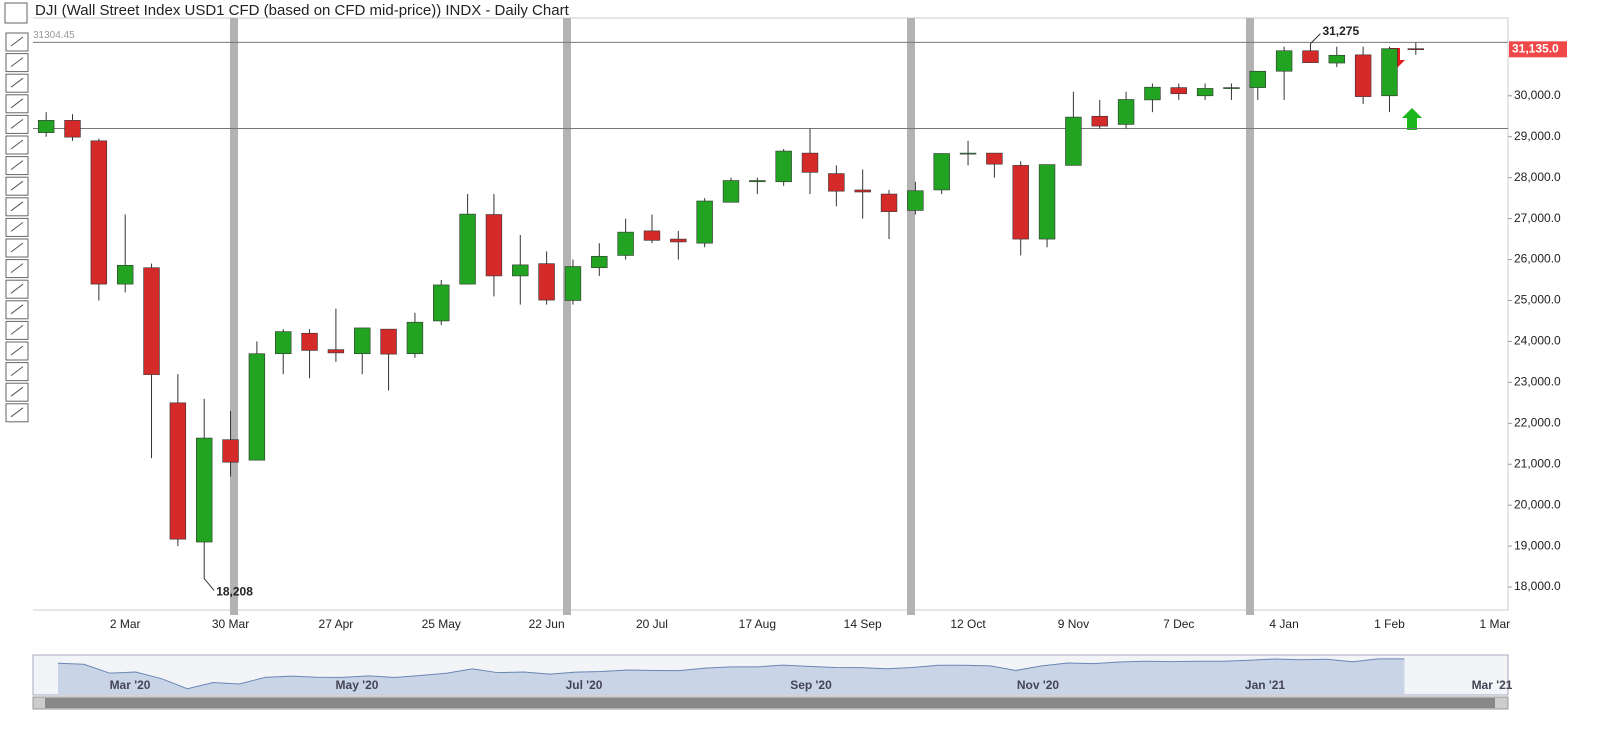  Describe the element at coordinates (1315, 38) in the screenshot. I see `annotation-leader` at that location.